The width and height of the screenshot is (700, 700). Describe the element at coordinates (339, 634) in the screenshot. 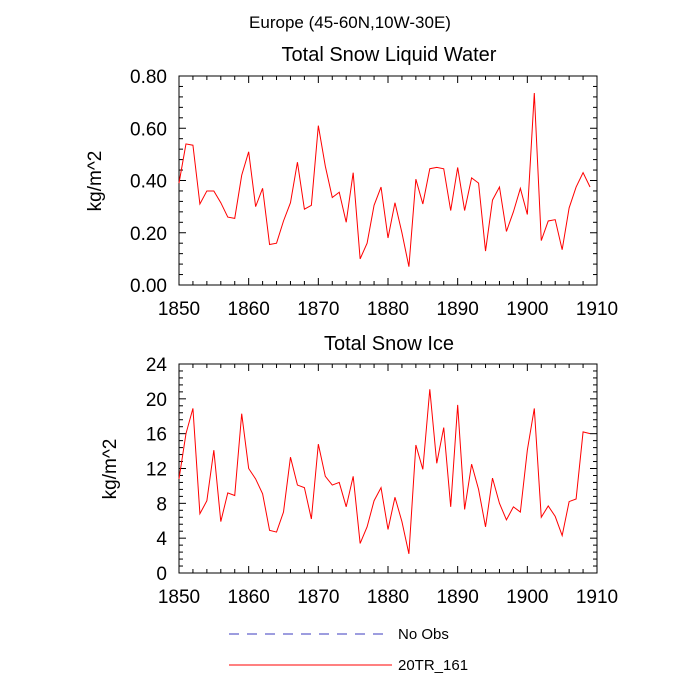

I see `legend-item-no-obs: No Obs` at that location.